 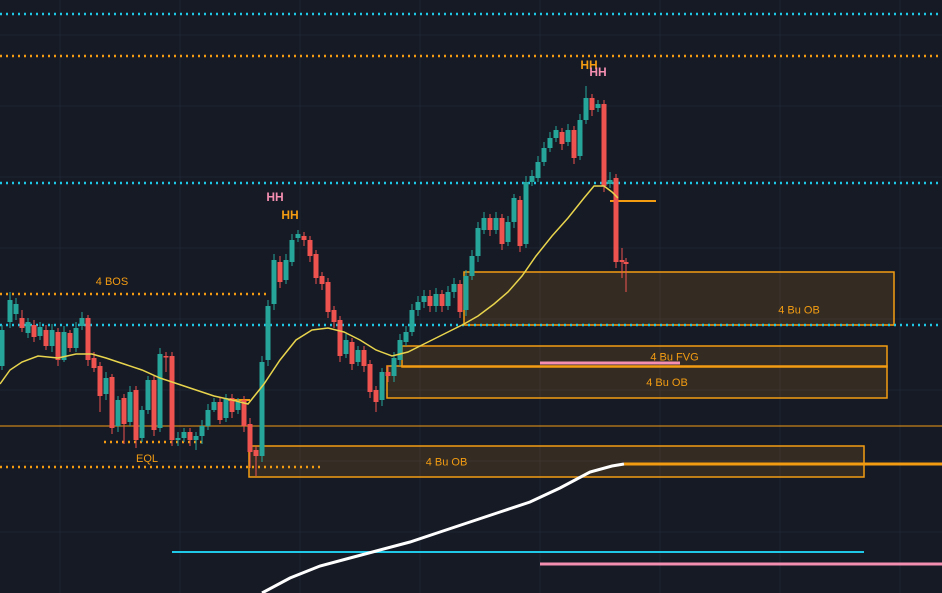 I want to click on zone-label-0: 4 Bu OB, so click(x=799, y=311).